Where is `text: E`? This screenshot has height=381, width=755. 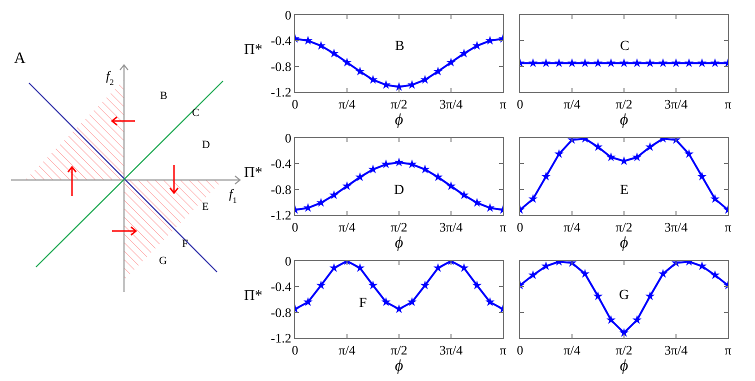 text: E is located at coordinates (205, 207).